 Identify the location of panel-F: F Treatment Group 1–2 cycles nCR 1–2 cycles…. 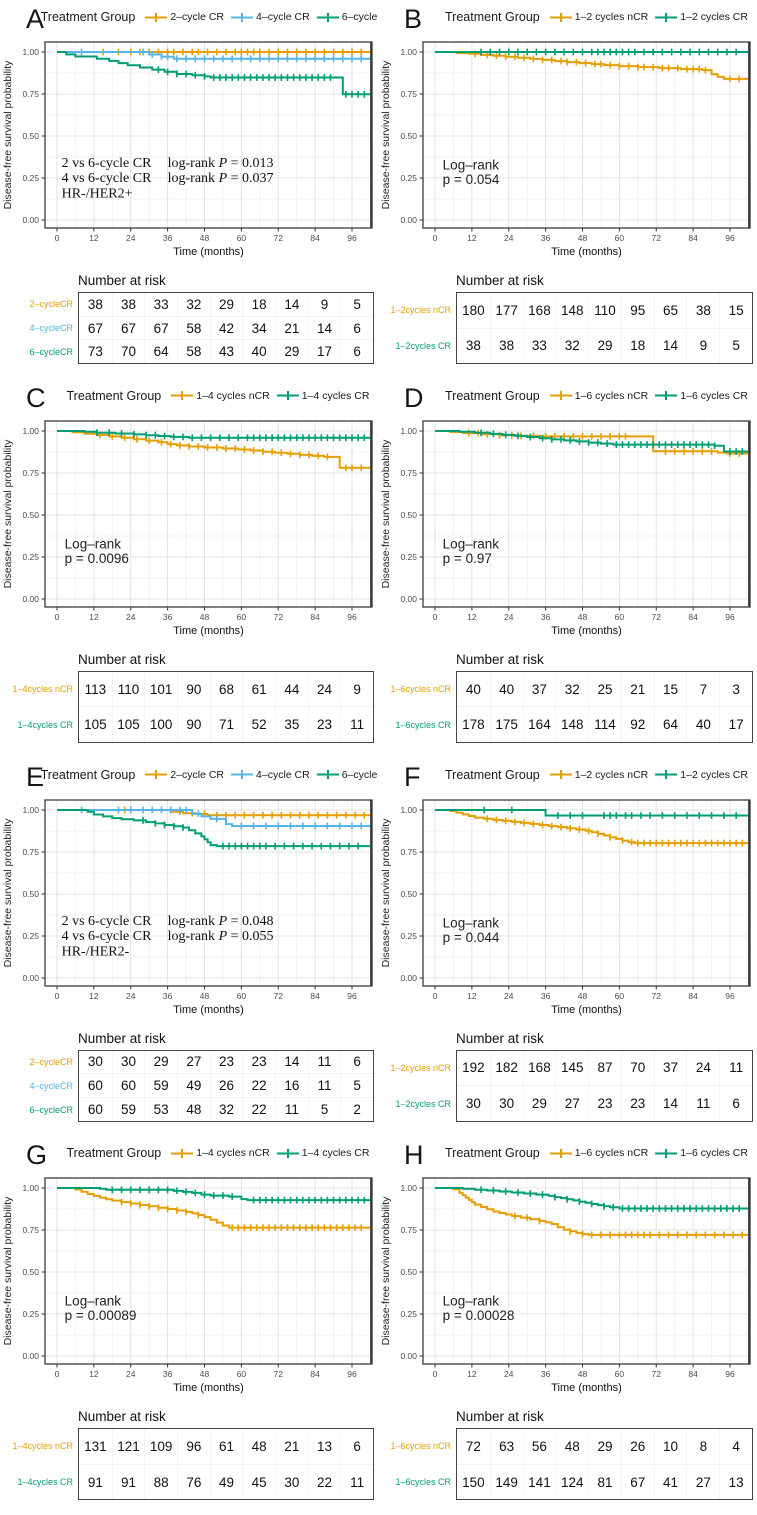
(567, 947).